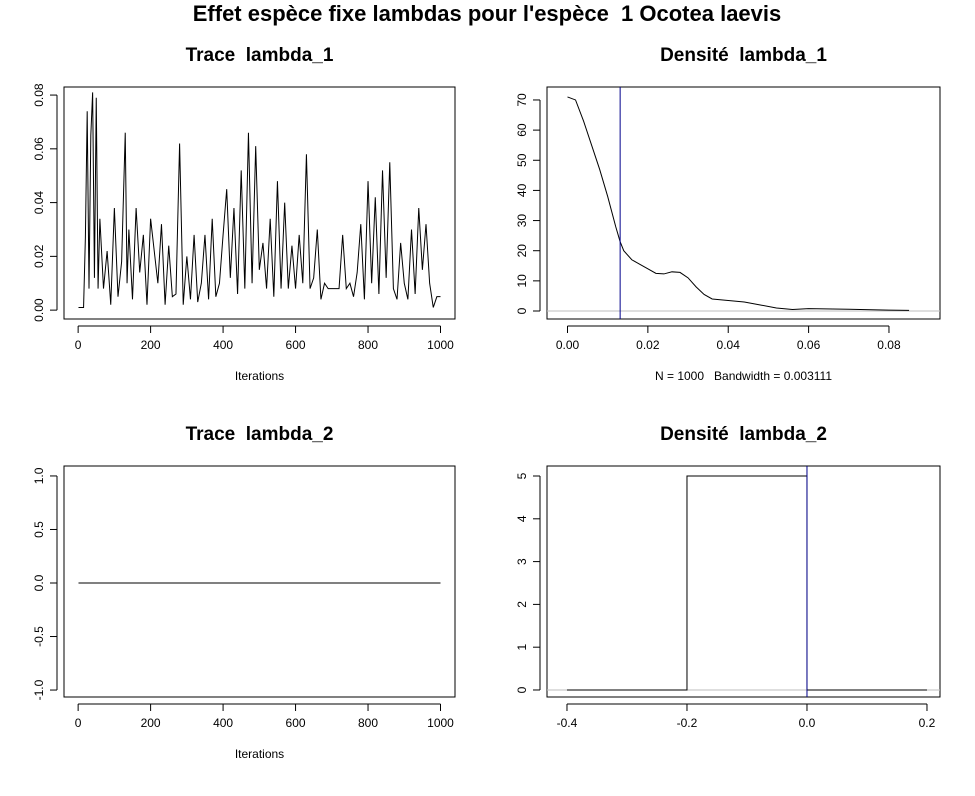  Describe the element at coordinates (809, 345) in the screenshot. I see `x-tick-label: 0.06` at that location.